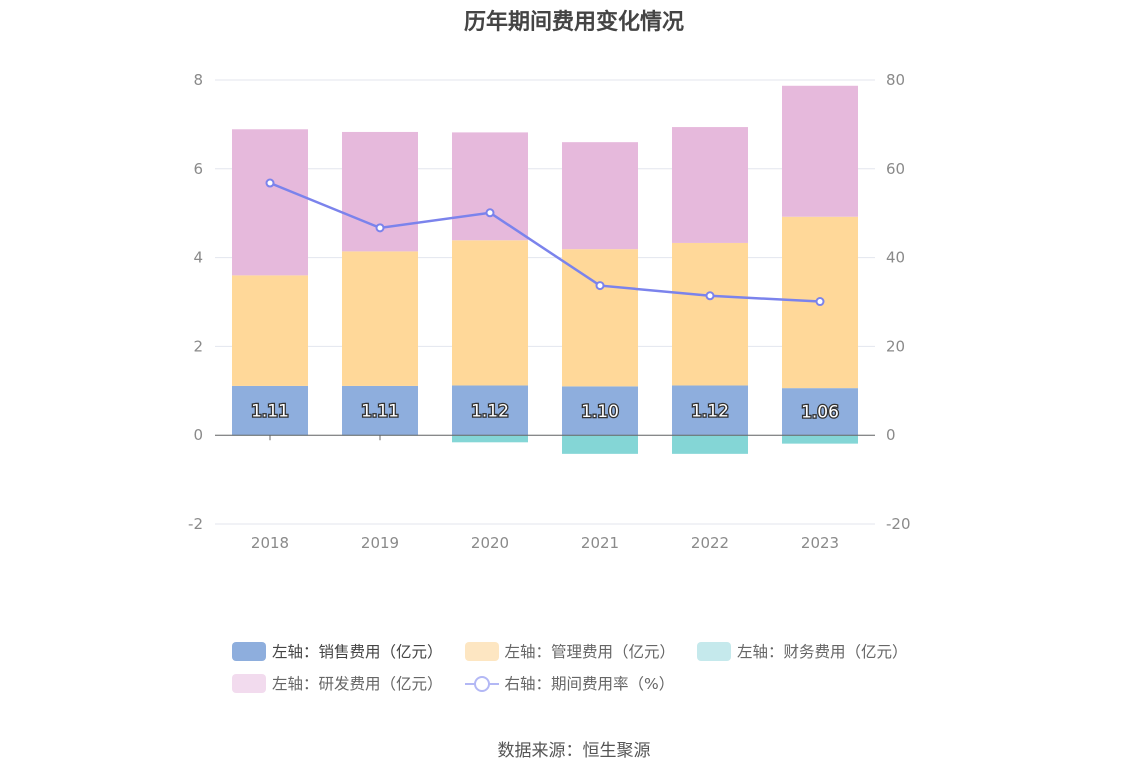 The height and width of the screenshot is (776, 1148). I want to click on bar-segment-1-2023, so click(820, 412).